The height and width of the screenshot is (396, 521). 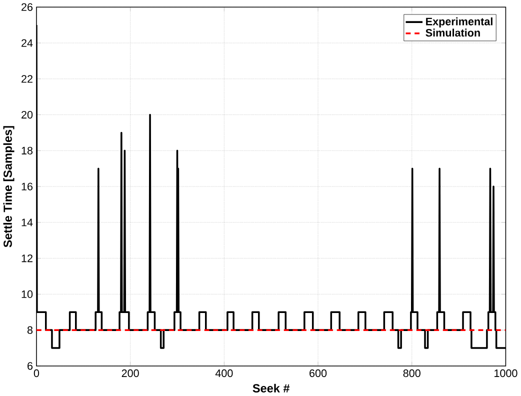 I want to click on y-tick-label: 14, so click(x=27, y=222).